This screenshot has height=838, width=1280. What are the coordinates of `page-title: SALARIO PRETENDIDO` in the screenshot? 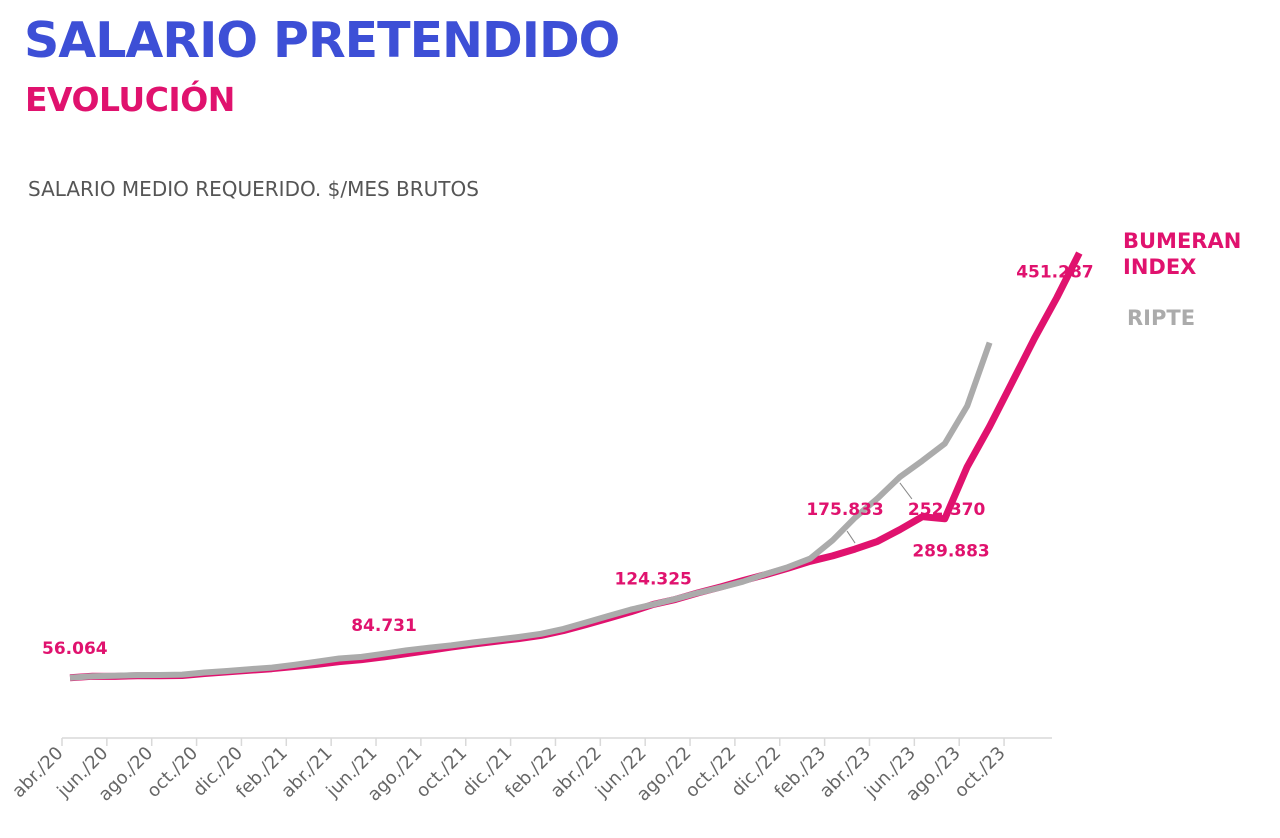 It's located at (322, 40).